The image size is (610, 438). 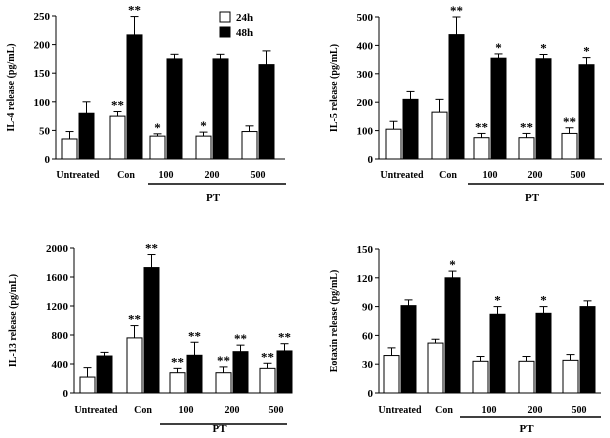 What do you see at coordinates (368, 365) in the screenshot?
I see `y-tick-label: 30` at bounding box center [368, 365].